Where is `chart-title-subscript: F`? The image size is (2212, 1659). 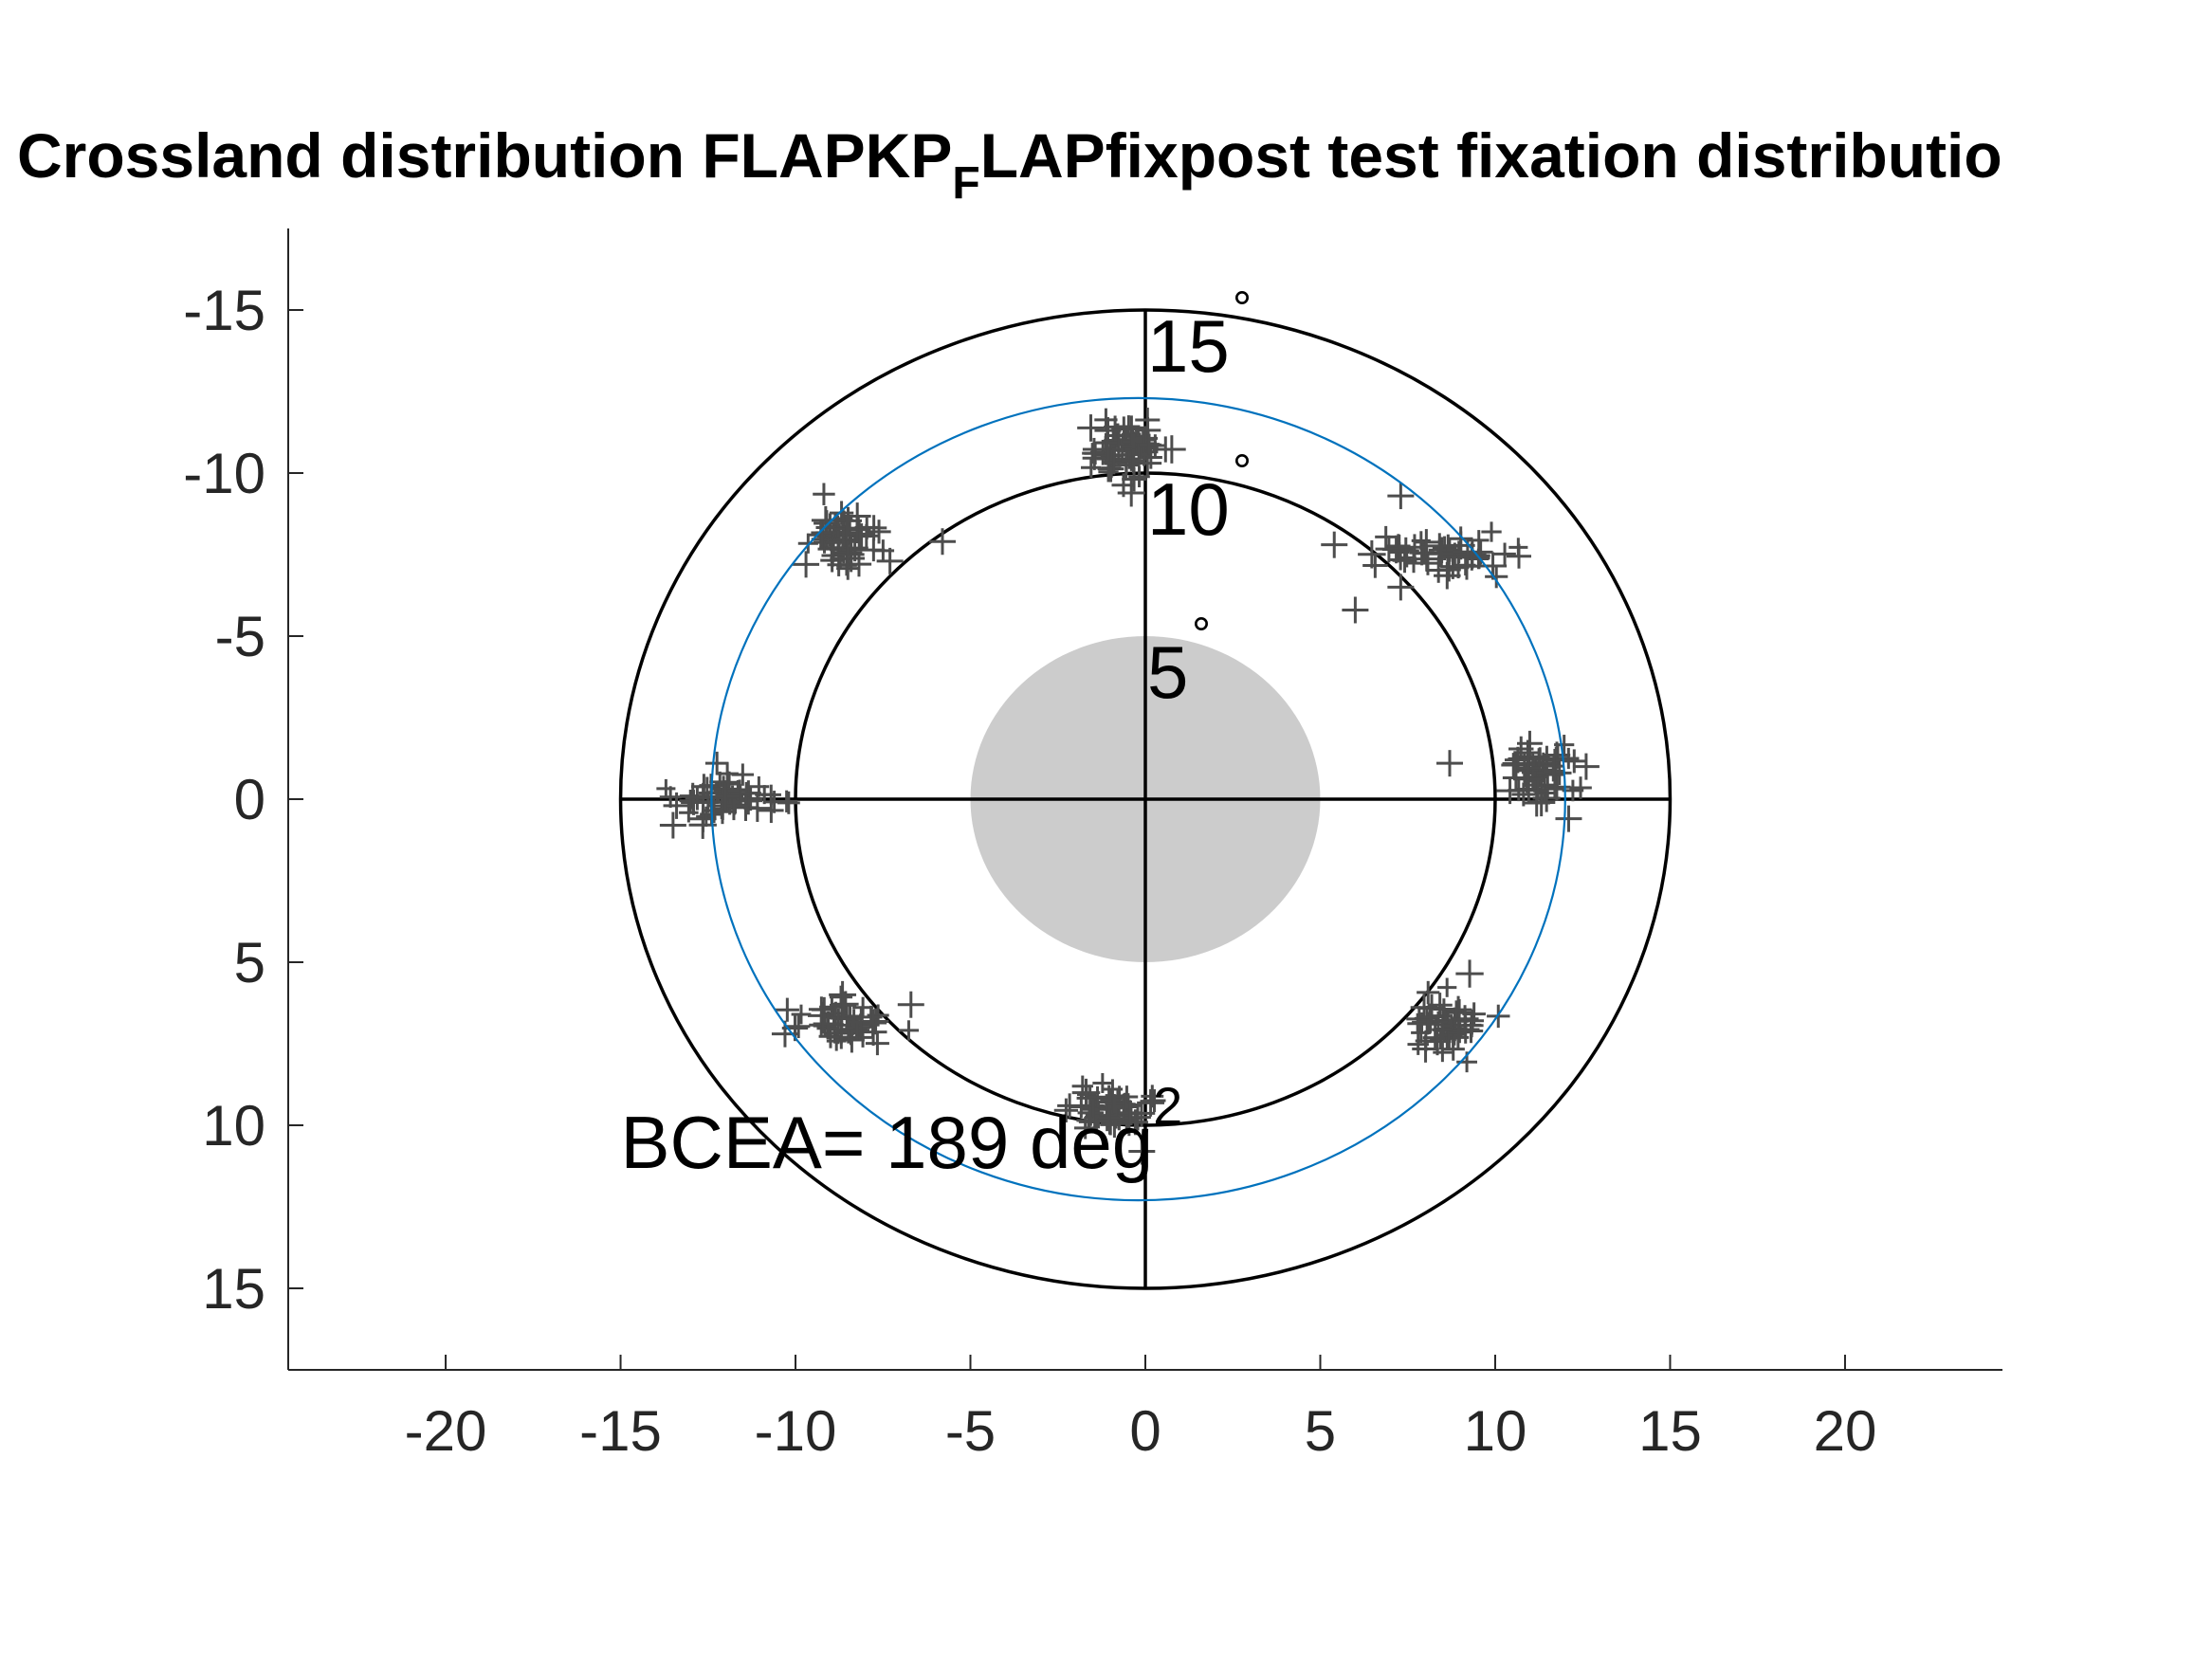
chart-title-subscript: F is located at coordinates (965, 183).